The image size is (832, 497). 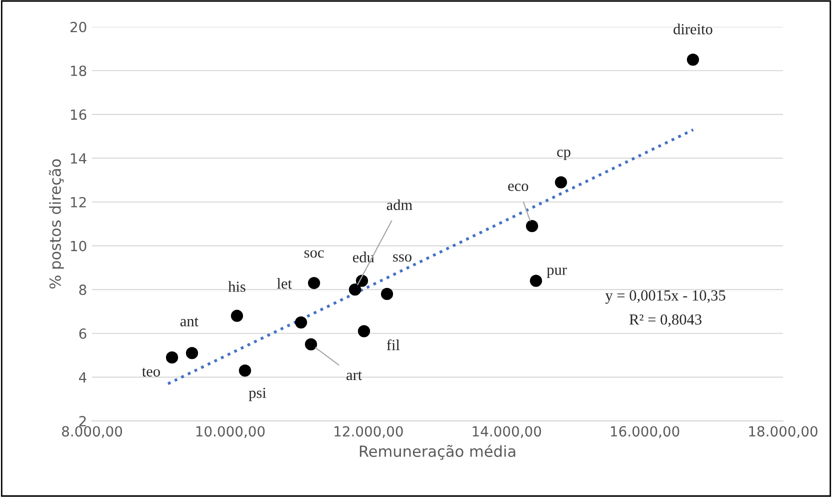 What do you see at coordinates (78, 71) in the screenshot?
I see `y-tick-label: 18` at bounding box center [78, 71].